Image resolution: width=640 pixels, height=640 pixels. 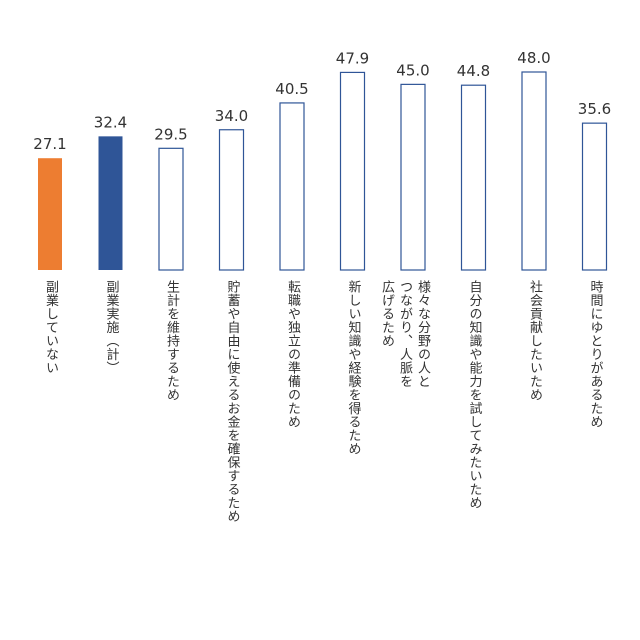 What do you see at coordinates (50, 327) in the screenshot?
I see `category-label-1: 副業していない` at bounding box center [50, 327].